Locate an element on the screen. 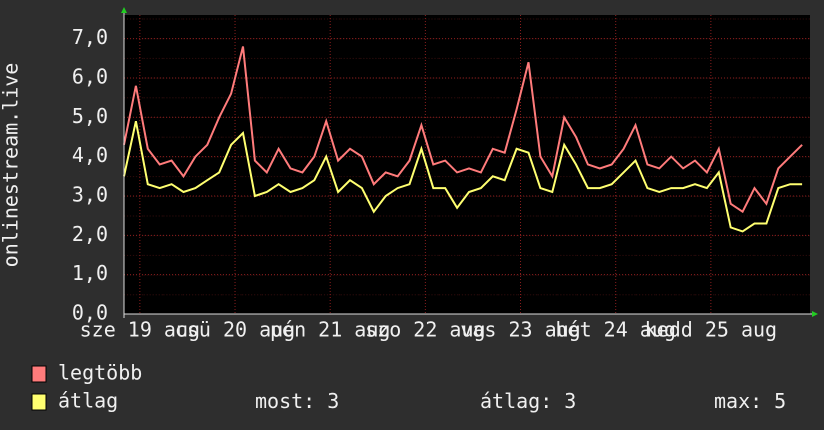 The width and height of the screenshot is (824, 430). y-arrow is located at coordinates (124, 10).